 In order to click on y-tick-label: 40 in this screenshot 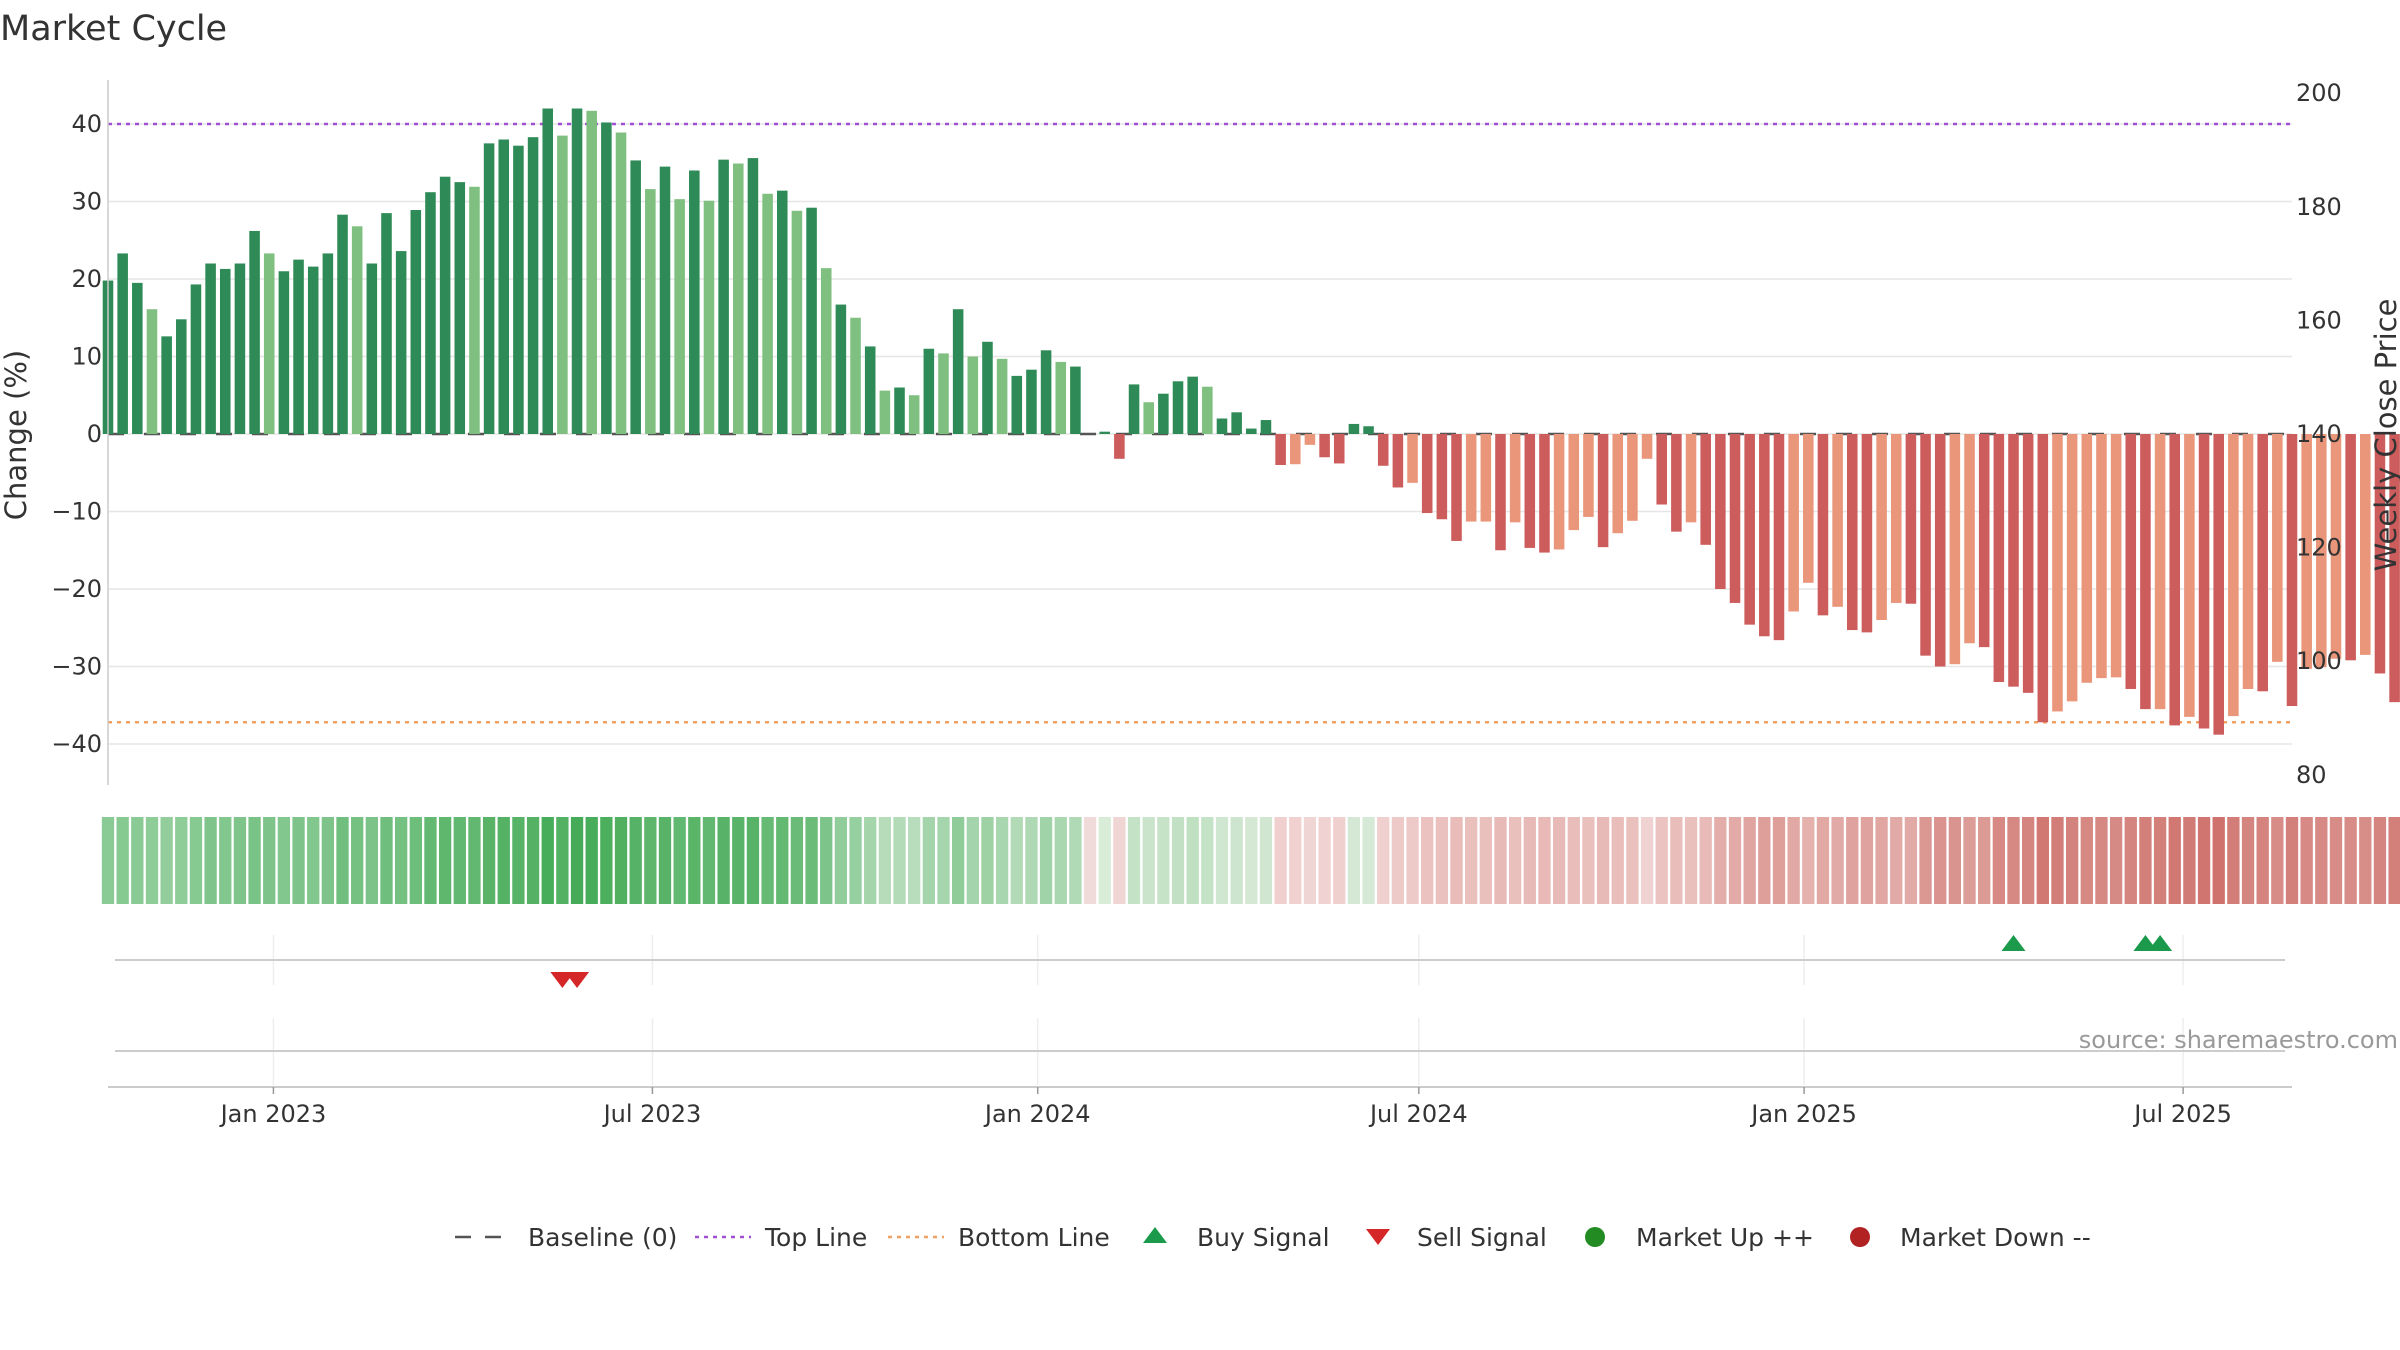, I will do `click(86, 124)`.